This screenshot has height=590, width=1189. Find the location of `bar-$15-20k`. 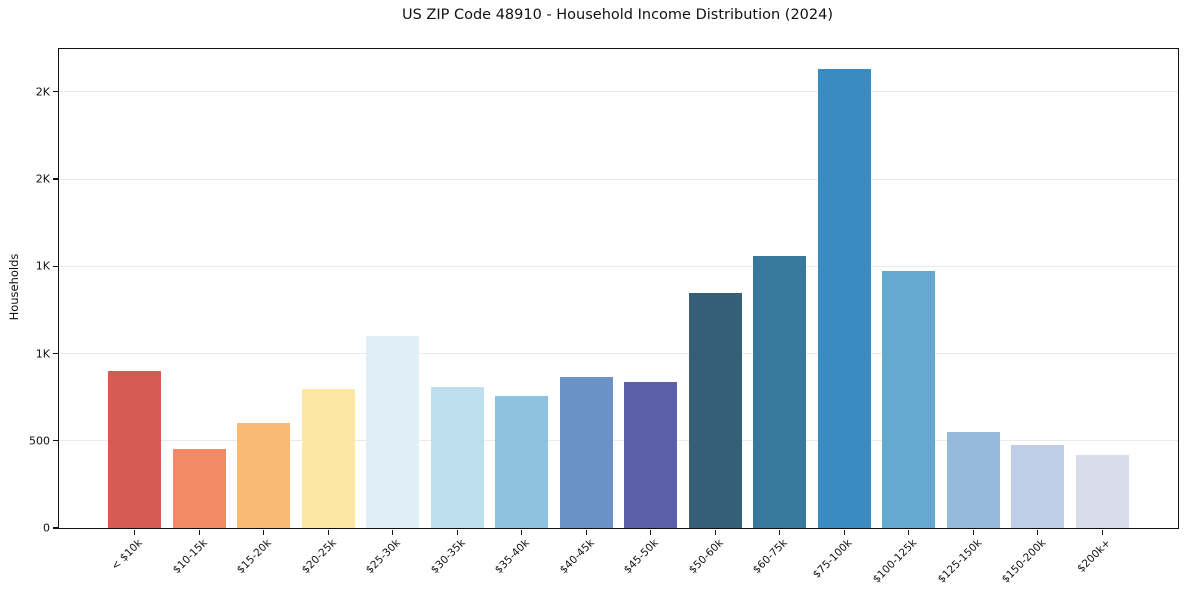

bar-$15-20k is located at coordinates (264, 475).